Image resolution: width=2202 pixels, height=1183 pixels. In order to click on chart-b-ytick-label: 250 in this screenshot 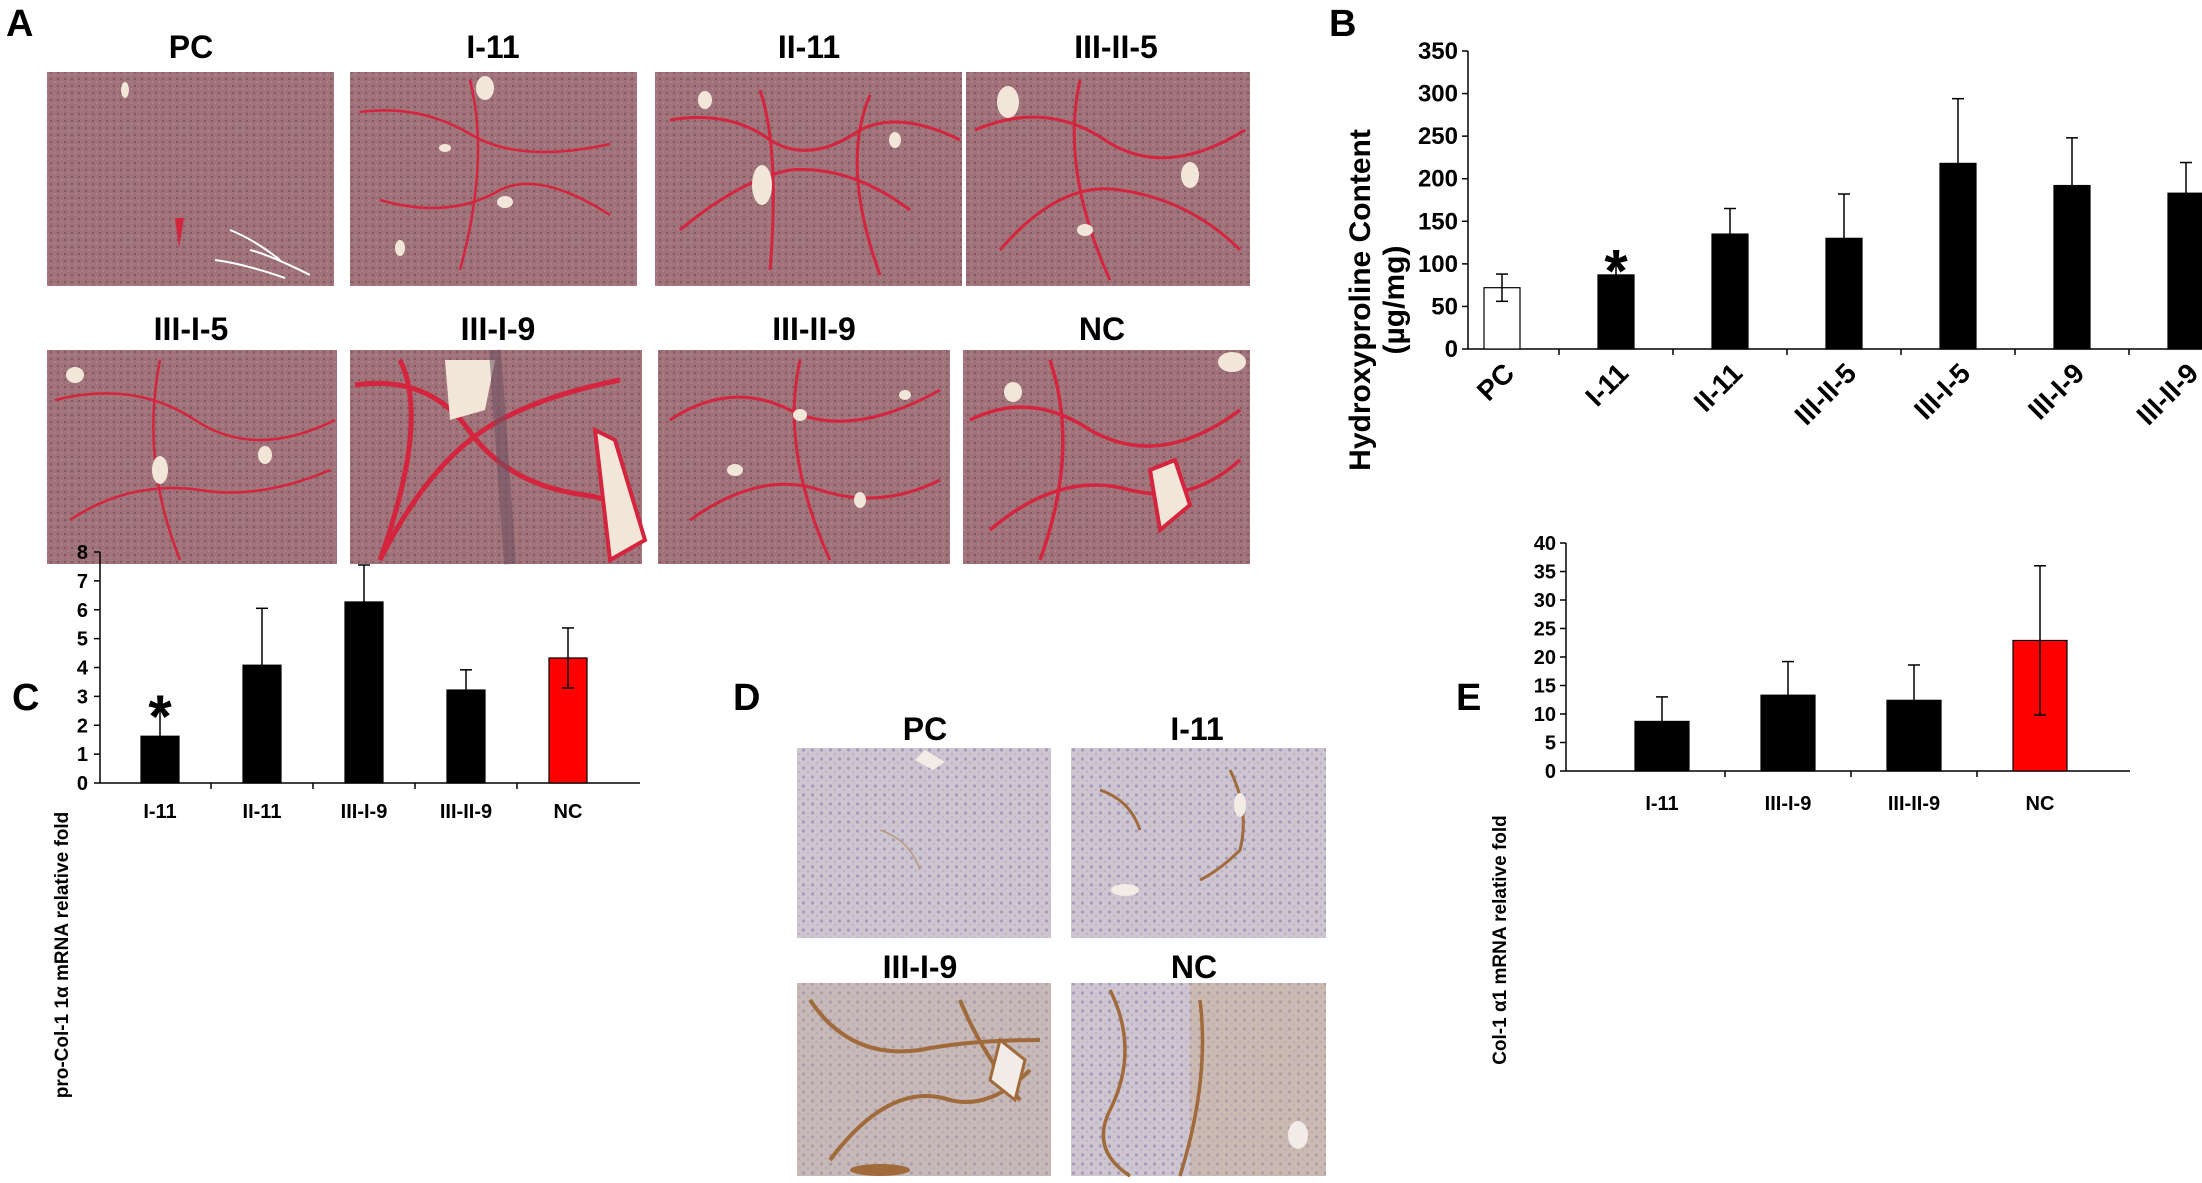, I will do `click(1438, 136)`.